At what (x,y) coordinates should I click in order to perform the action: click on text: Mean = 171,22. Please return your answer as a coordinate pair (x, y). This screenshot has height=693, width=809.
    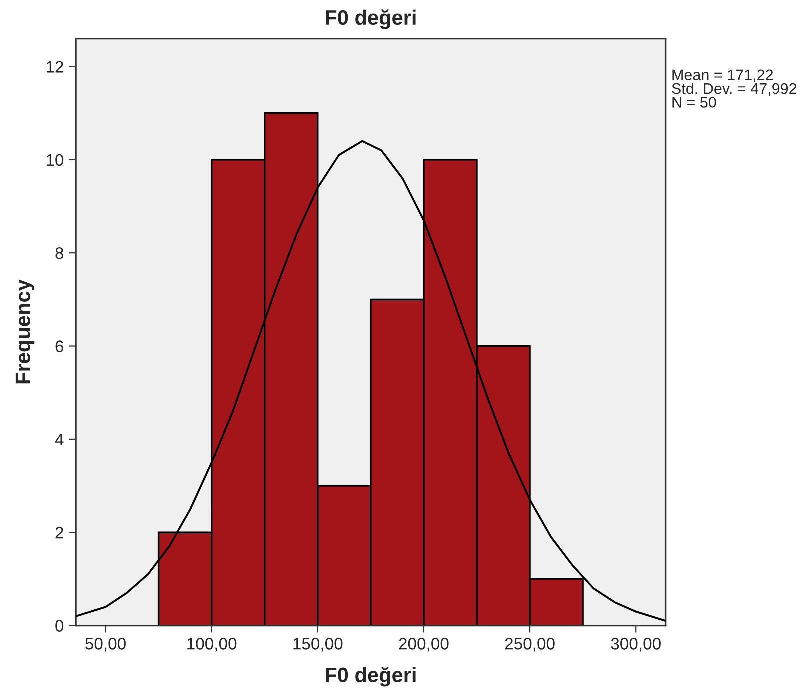
    Looking at the image, I should click on (723, 76).